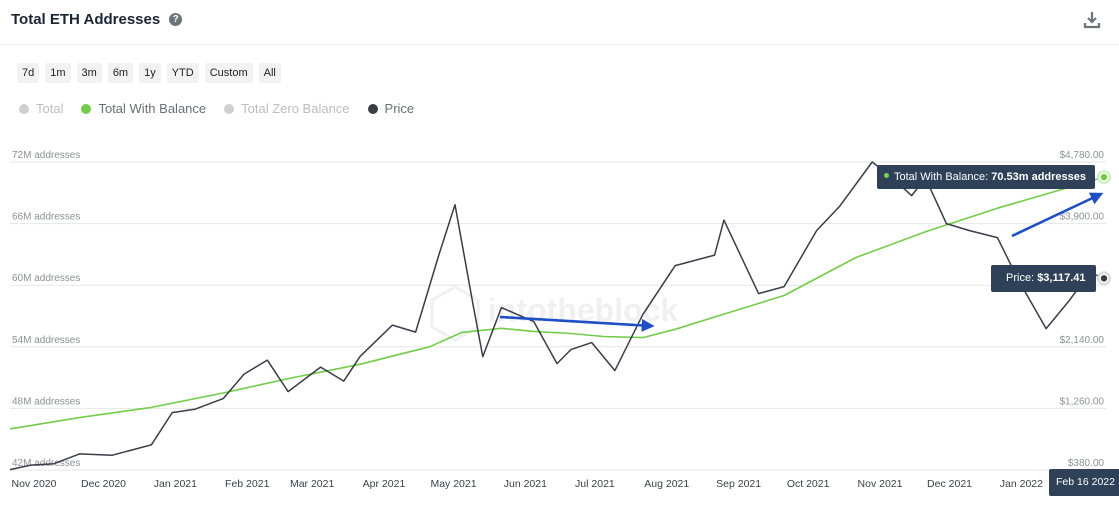 The image size is (1119, 505). Describe the element at coordinates (559, 44) in the screenshot. I see `header-divider` at that location.